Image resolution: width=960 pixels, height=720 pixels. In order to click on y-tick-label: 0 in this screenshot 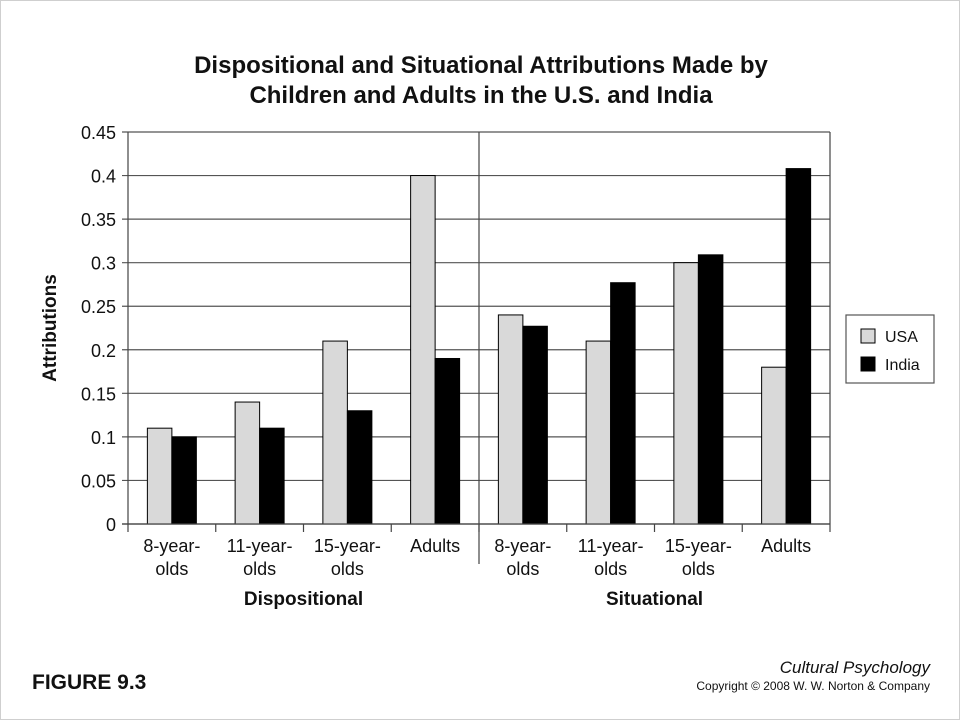, I will do `click(111, 525)`.